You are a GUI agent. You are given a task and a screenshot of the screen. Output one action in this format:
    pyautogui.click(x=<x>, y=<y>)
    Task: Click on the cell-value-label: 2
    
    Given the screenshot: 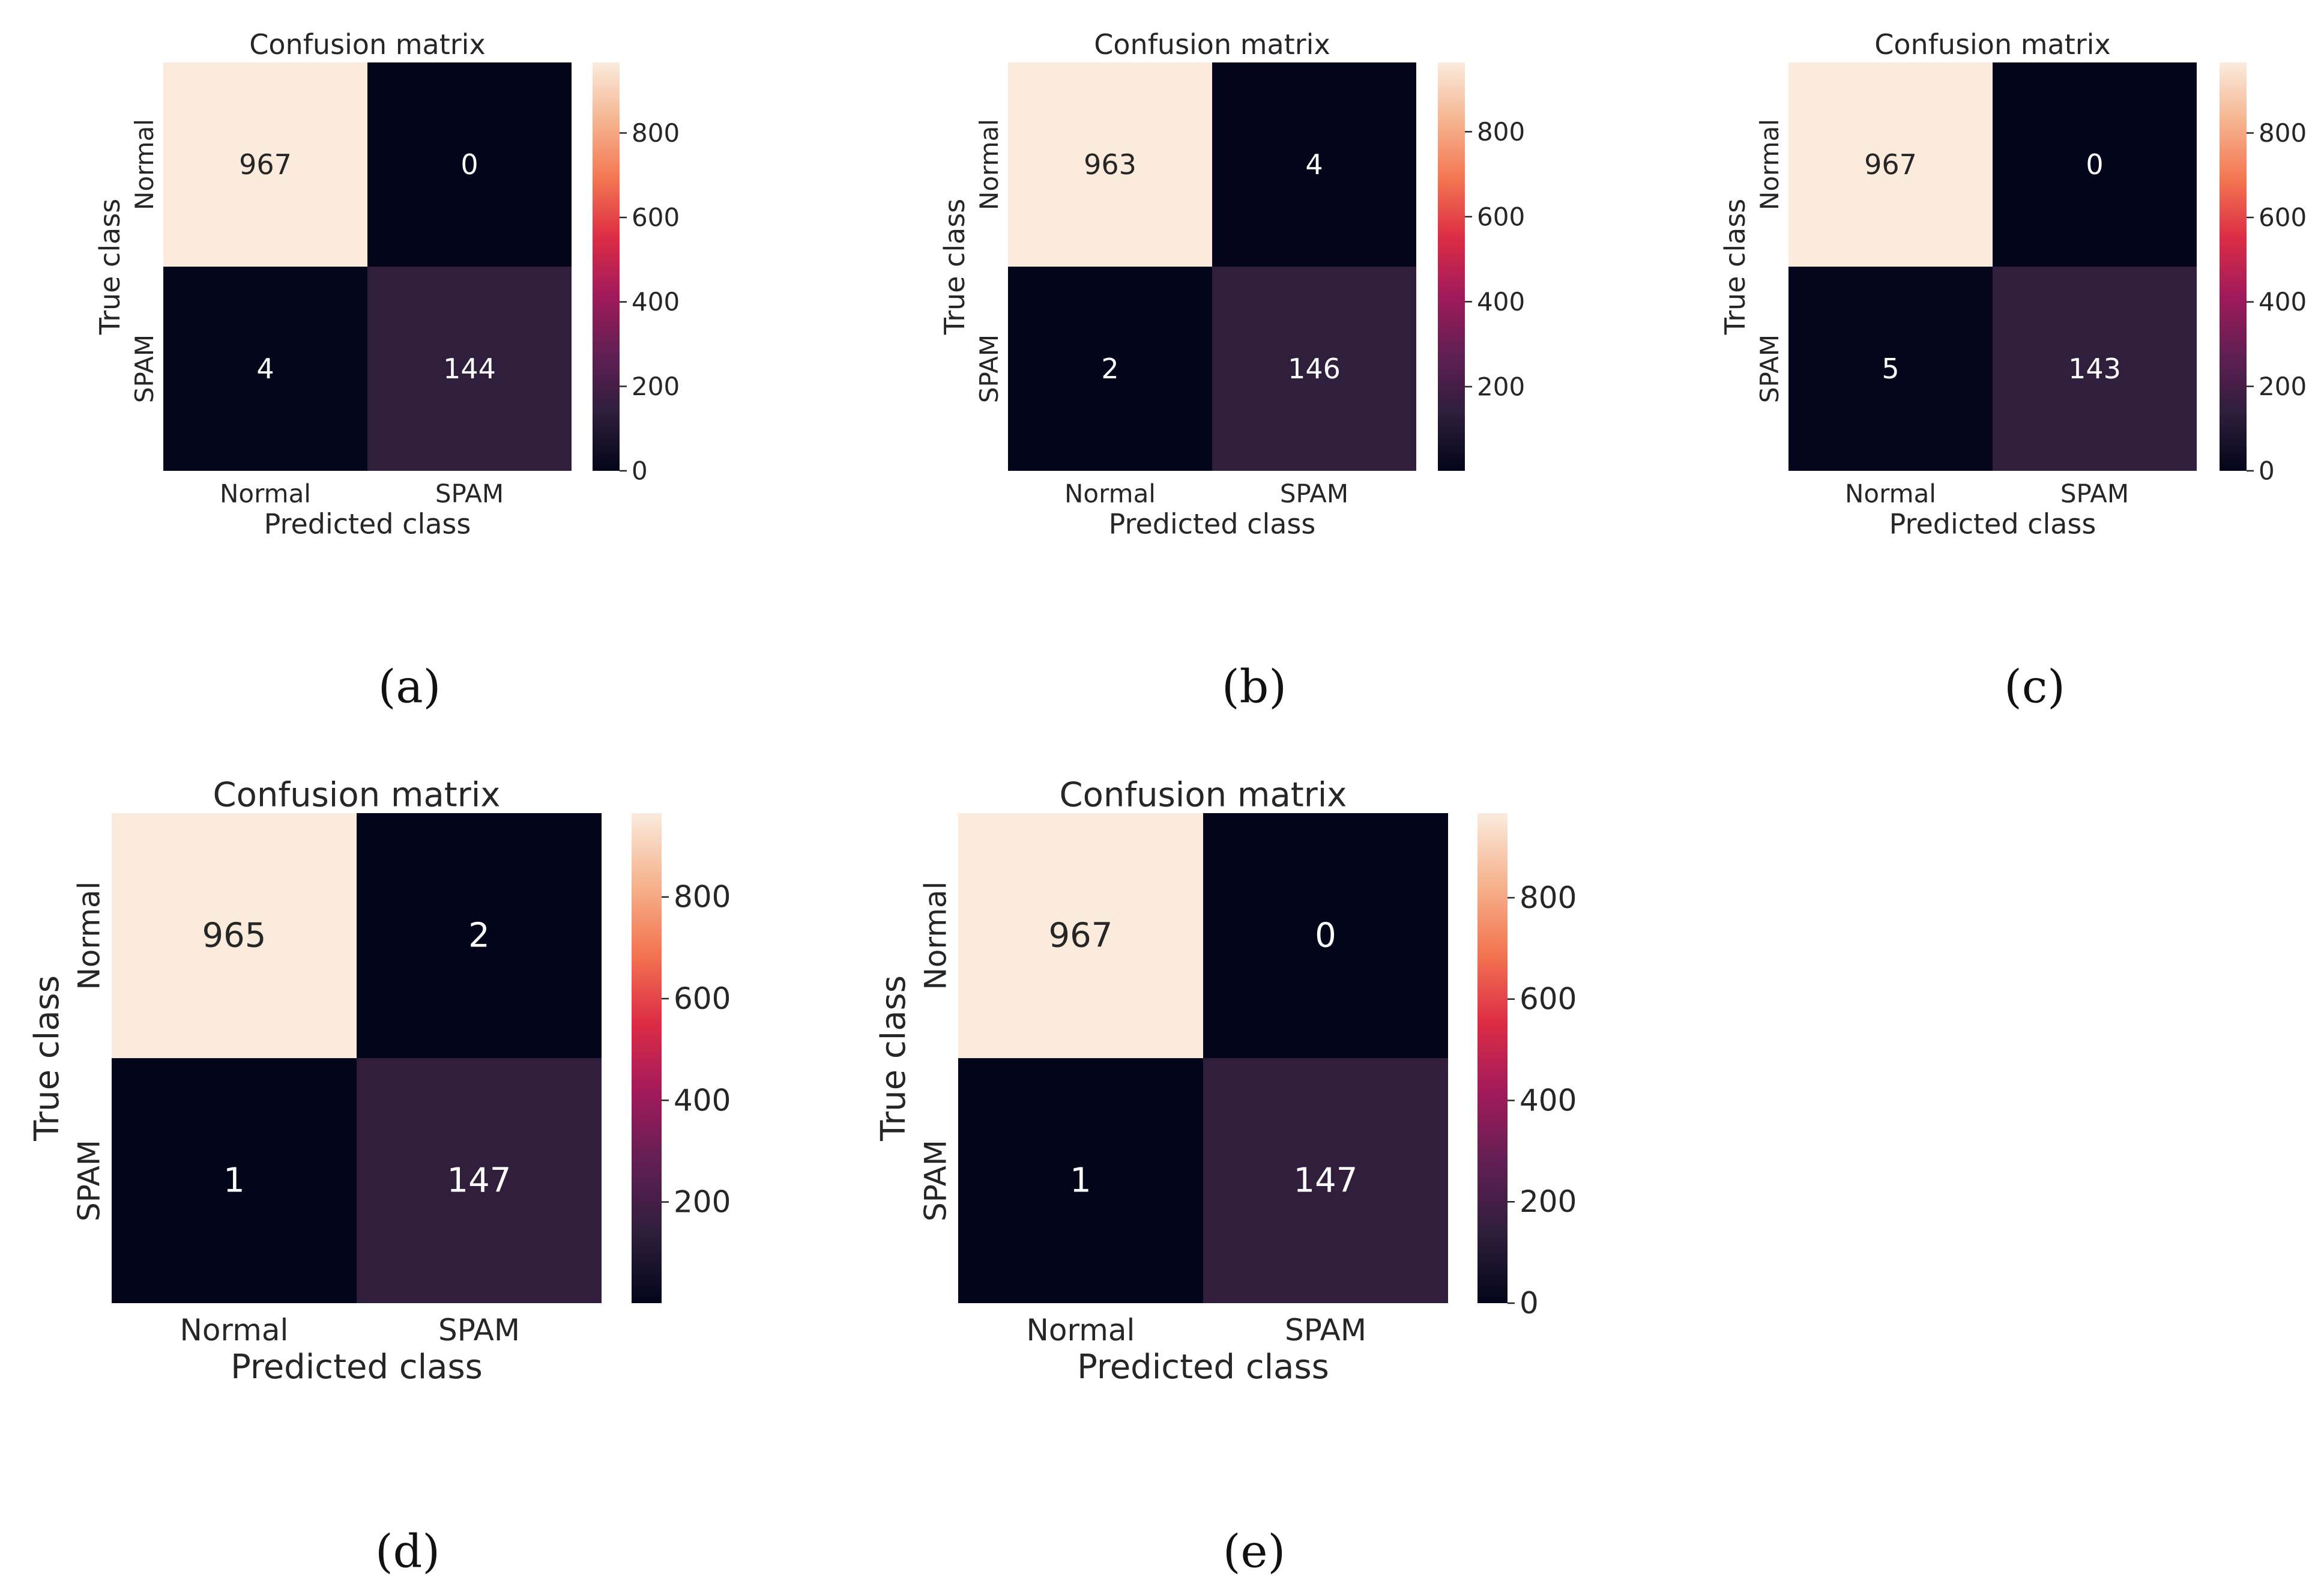 What is the action you would take?
    pyautogui.click(x=479, y=935)
    